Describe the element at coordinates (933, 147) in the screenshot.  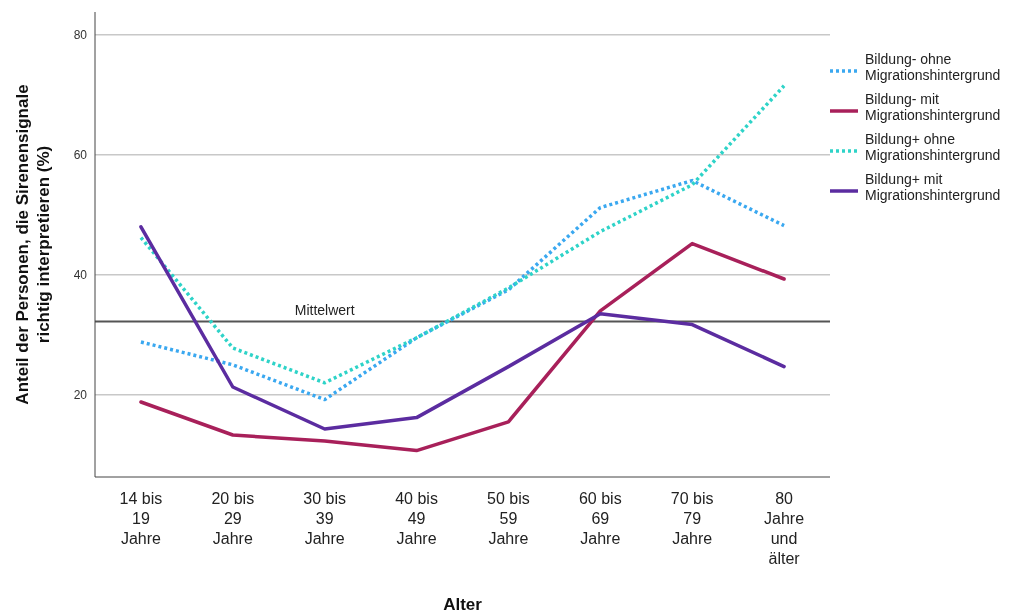
I see `legend-label: Bildung+ ohne Migrationshintergrund` at that location.